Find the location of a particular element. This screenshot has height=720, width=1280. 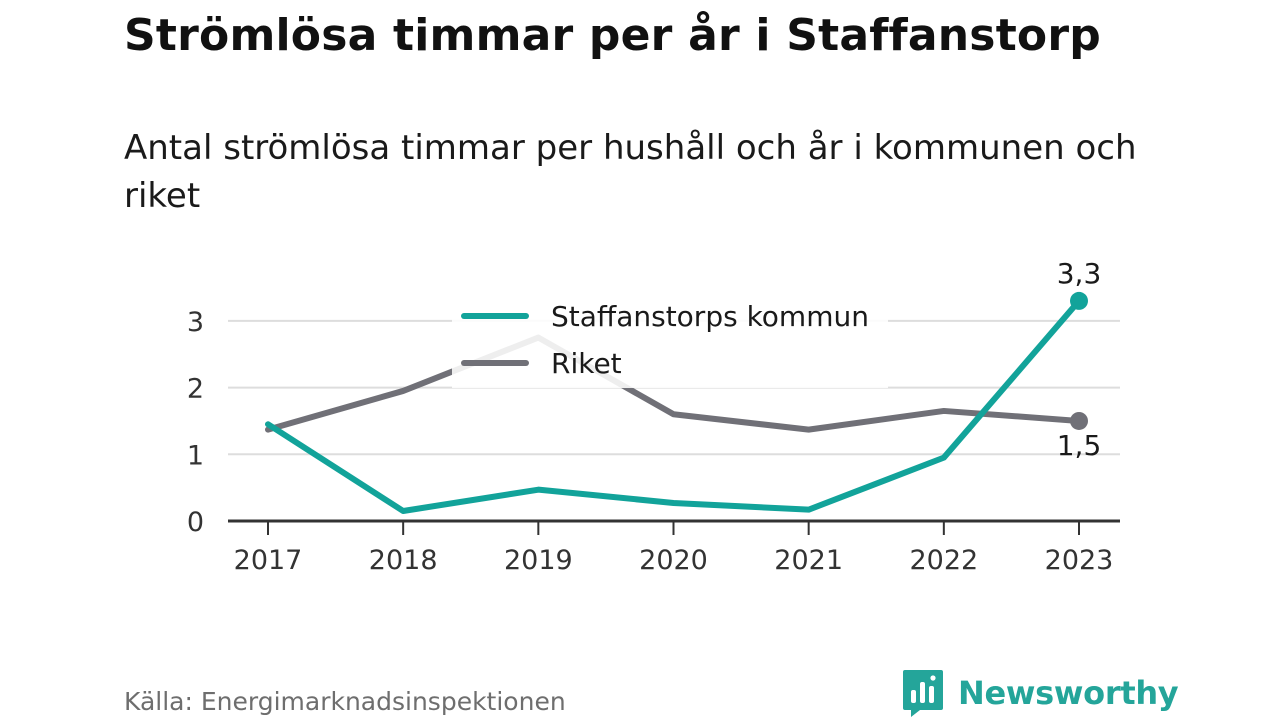

y-tick-label: 3 is located at coordinates (195, 322).